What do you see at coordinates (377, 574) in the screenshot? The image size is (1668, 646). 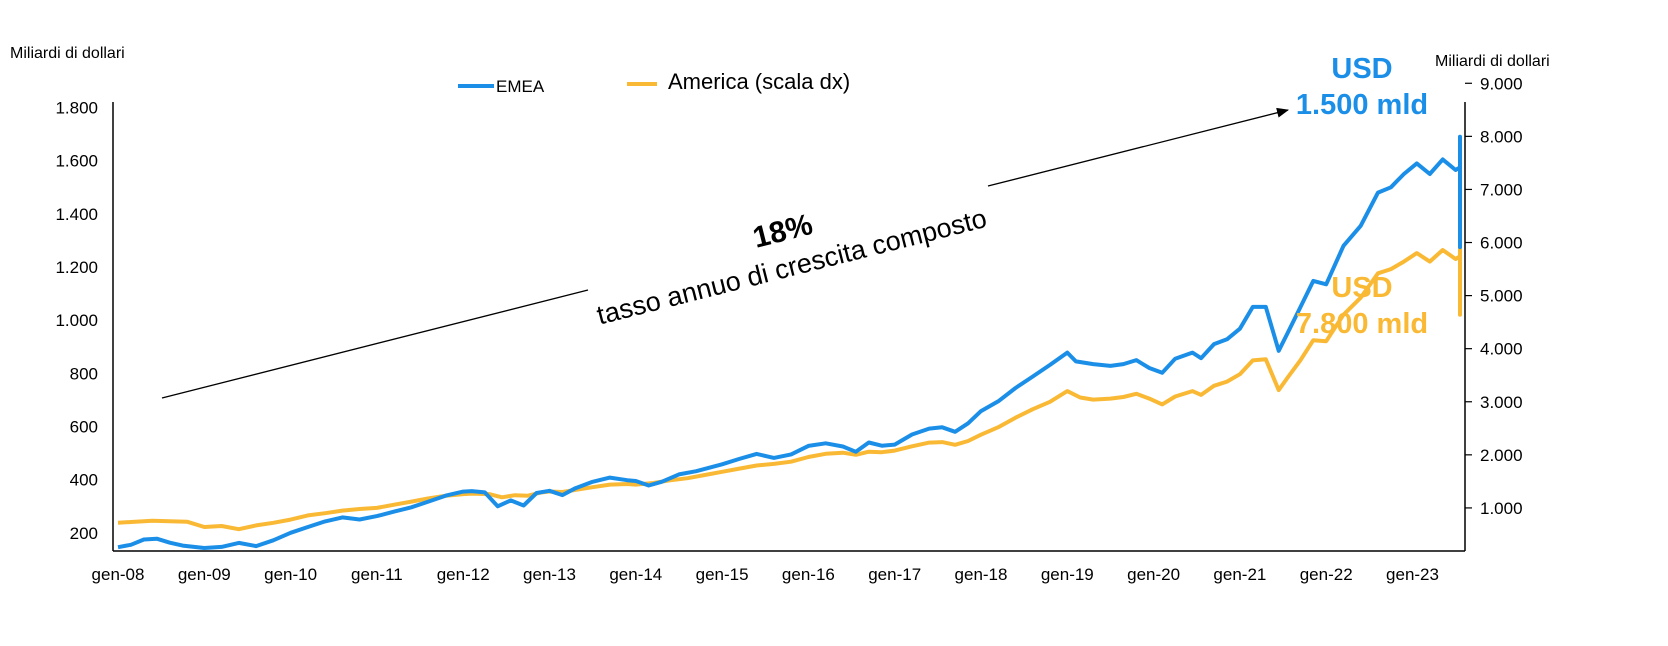 I see `x-tick-label: gen-11` at bounding box center [377, 574].